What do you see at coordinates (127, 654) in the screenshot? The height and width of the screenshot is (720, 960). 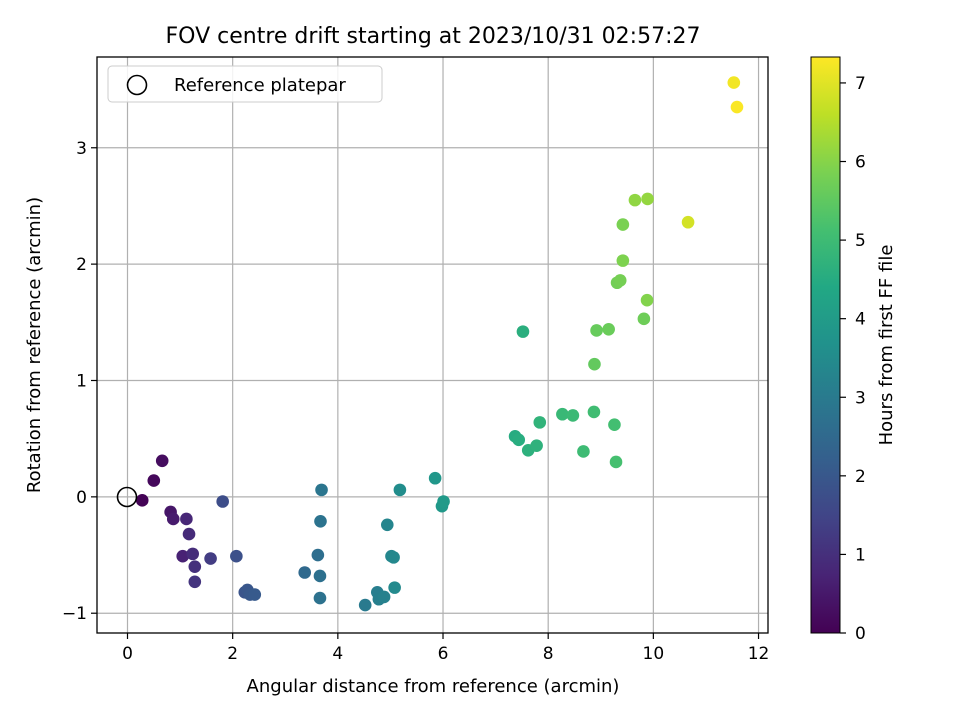 I see `x-tick-label: 0` at bounding box center [127, 654].